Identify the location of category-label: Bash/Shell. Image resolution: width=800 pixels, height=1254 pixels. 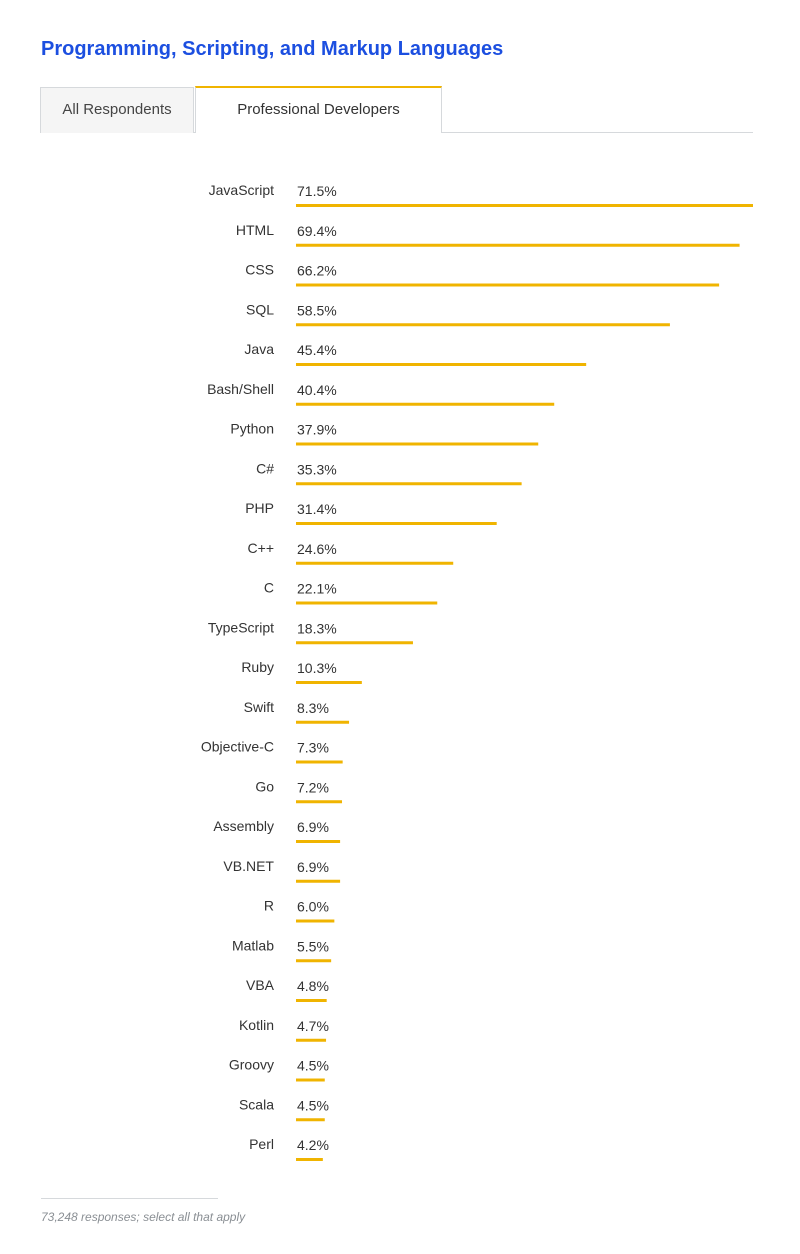
(240, 389).